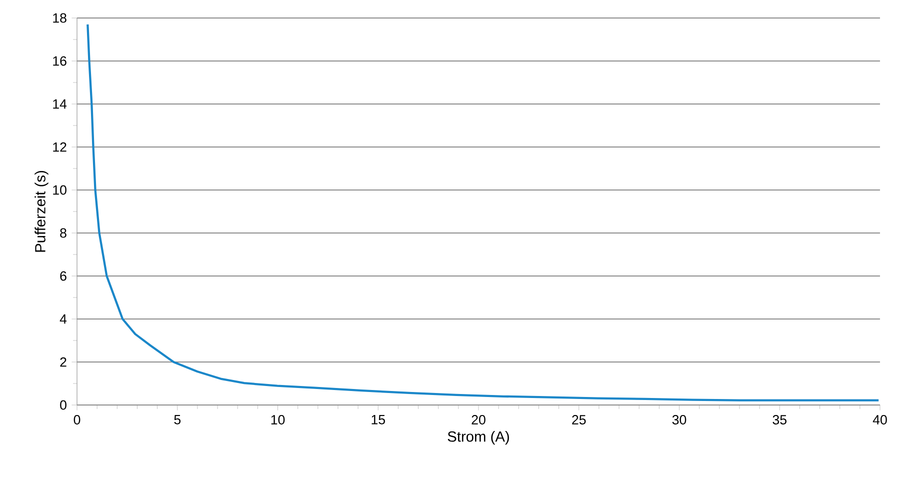  Describe the element at coordinates (63, 362) in the screenshot. I see `y-tick-label: 2` at that location.